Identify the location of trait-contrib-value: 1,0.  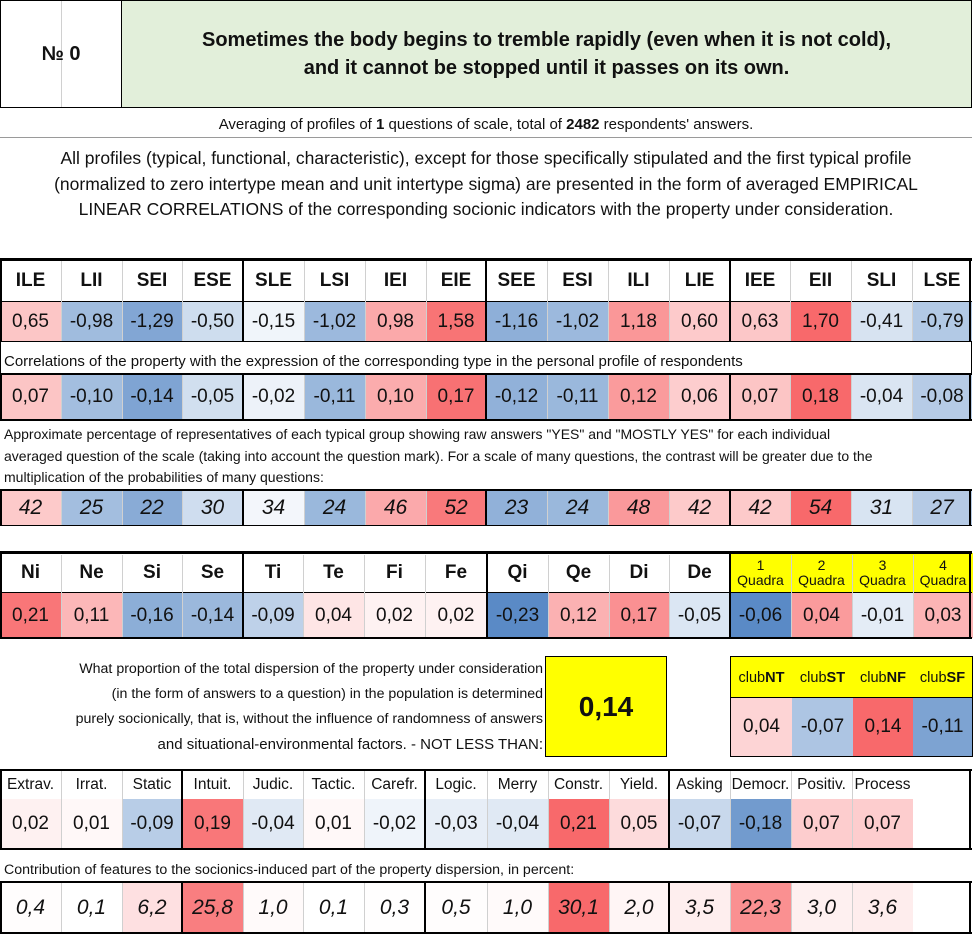
(273, 908).